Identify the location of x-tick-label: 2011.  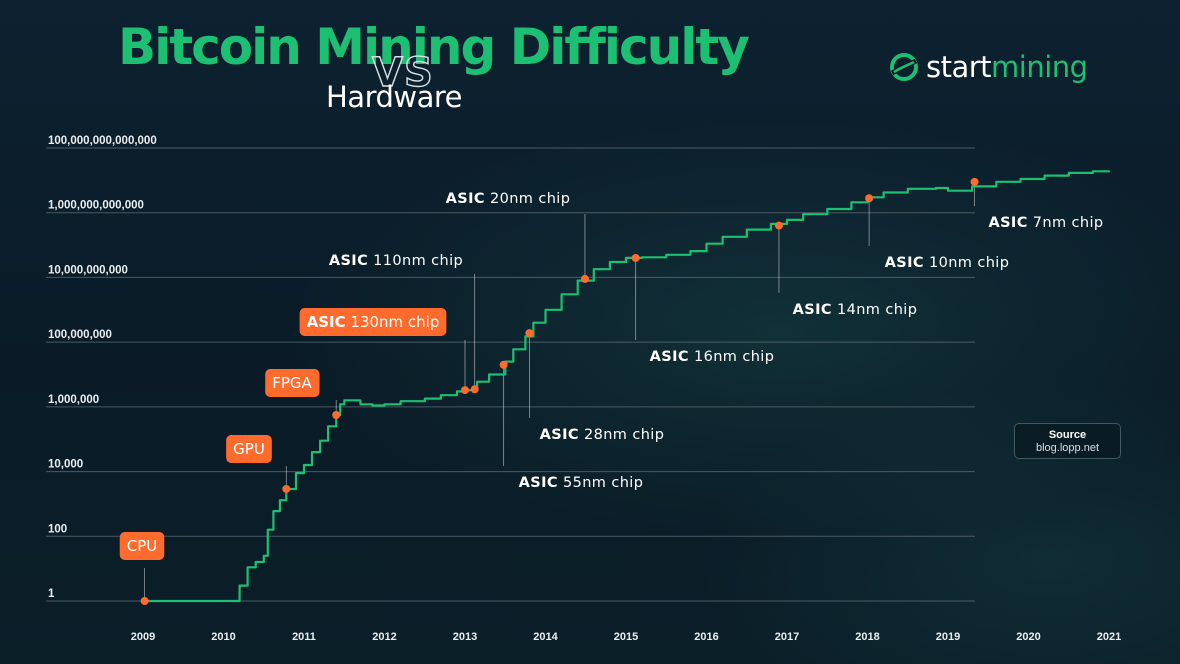
(304, 637).